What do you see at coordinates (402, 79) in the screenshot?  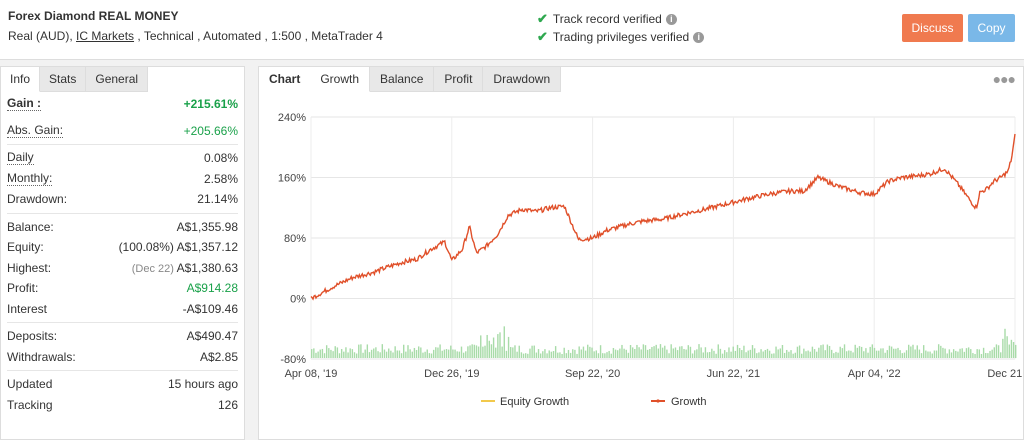 I see `tab-balance: Balance` at bounding box center [402, 79].